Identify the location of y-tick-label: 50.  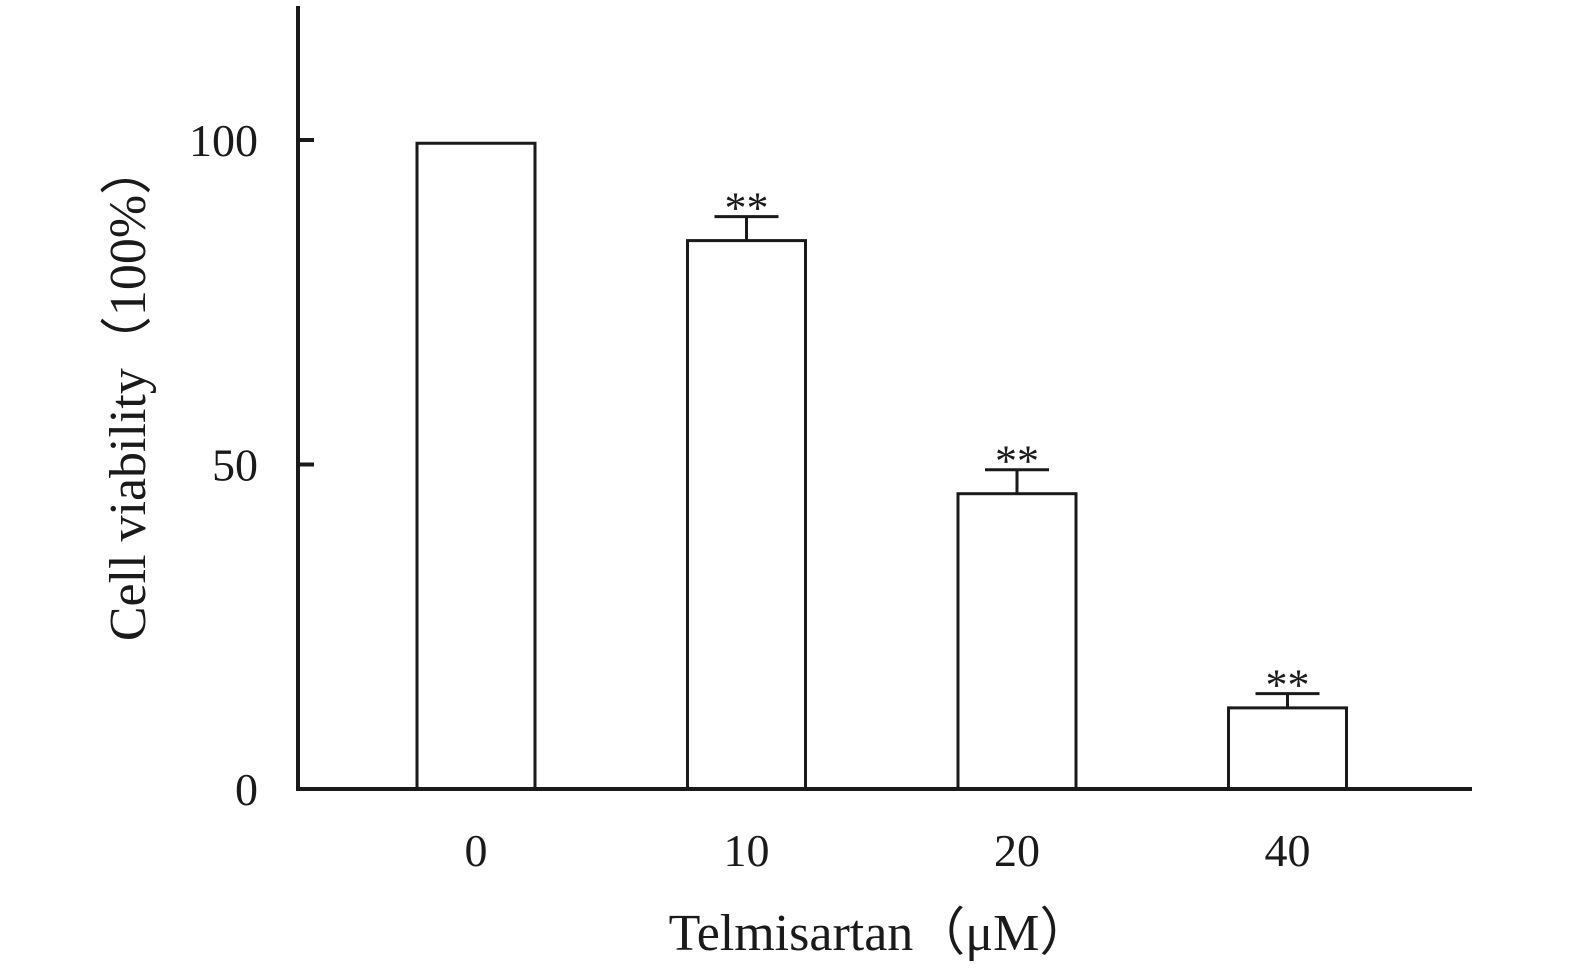
(235, 465).